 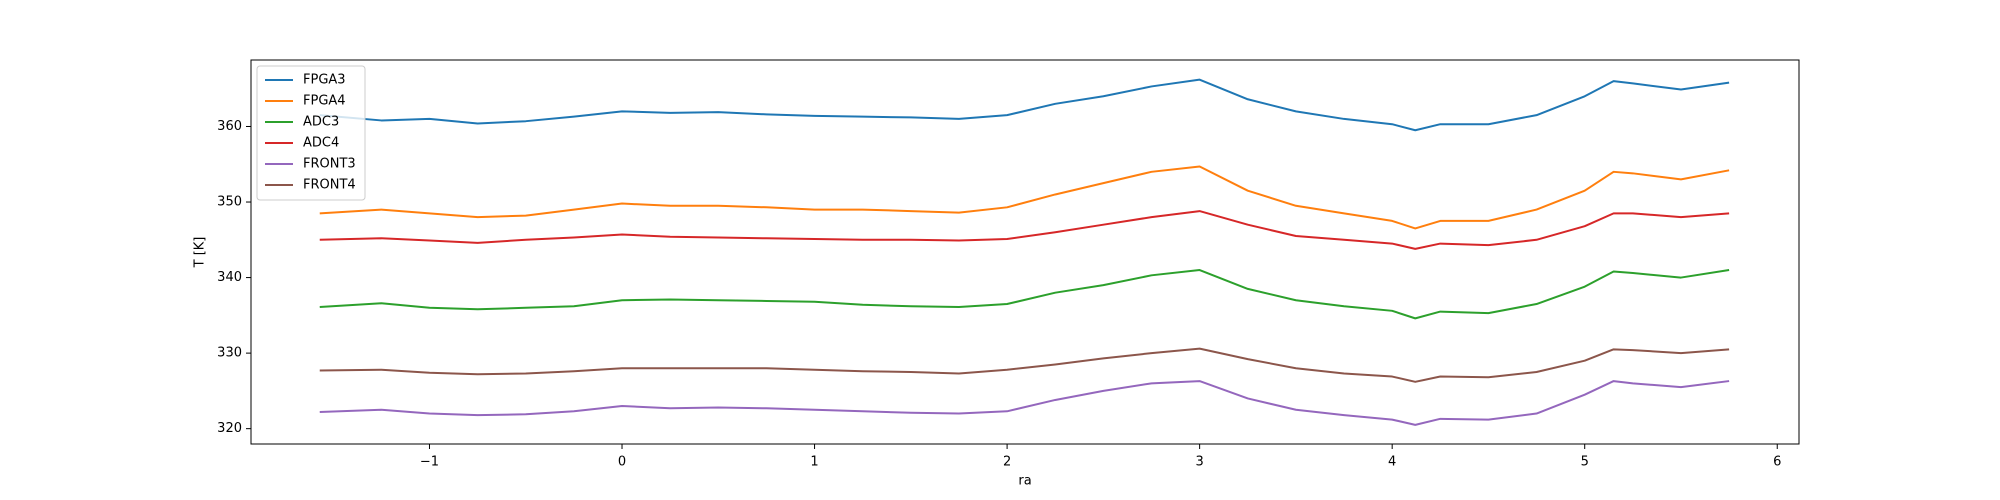 I want to click on x-tick-label: 5, so click(x=1585, y=462).